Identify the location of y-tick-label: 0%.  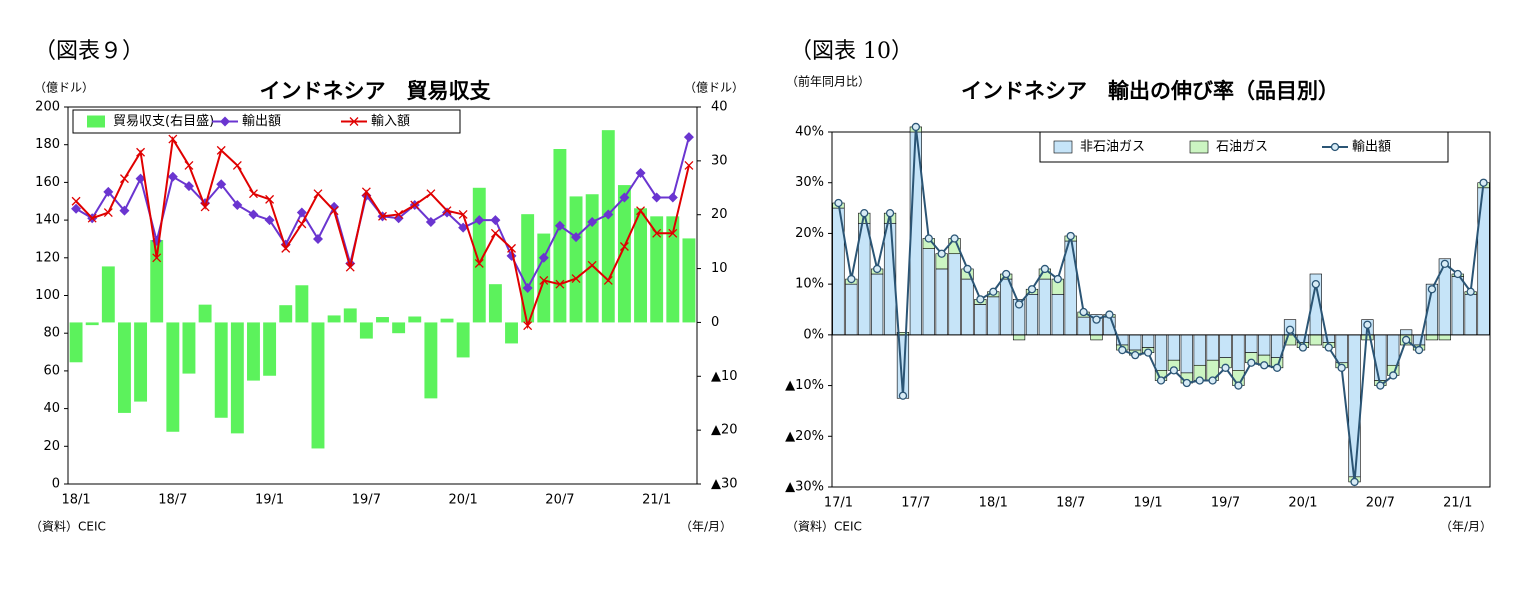
(813, 334).